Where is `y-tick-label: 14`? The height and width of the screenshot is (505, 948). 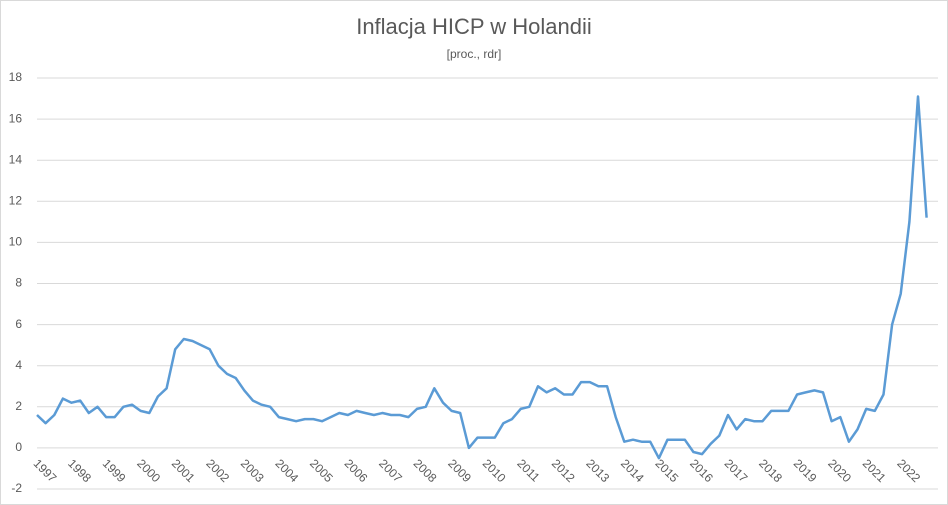
y-tick-label: 14 is located at coordinates (16, 159).